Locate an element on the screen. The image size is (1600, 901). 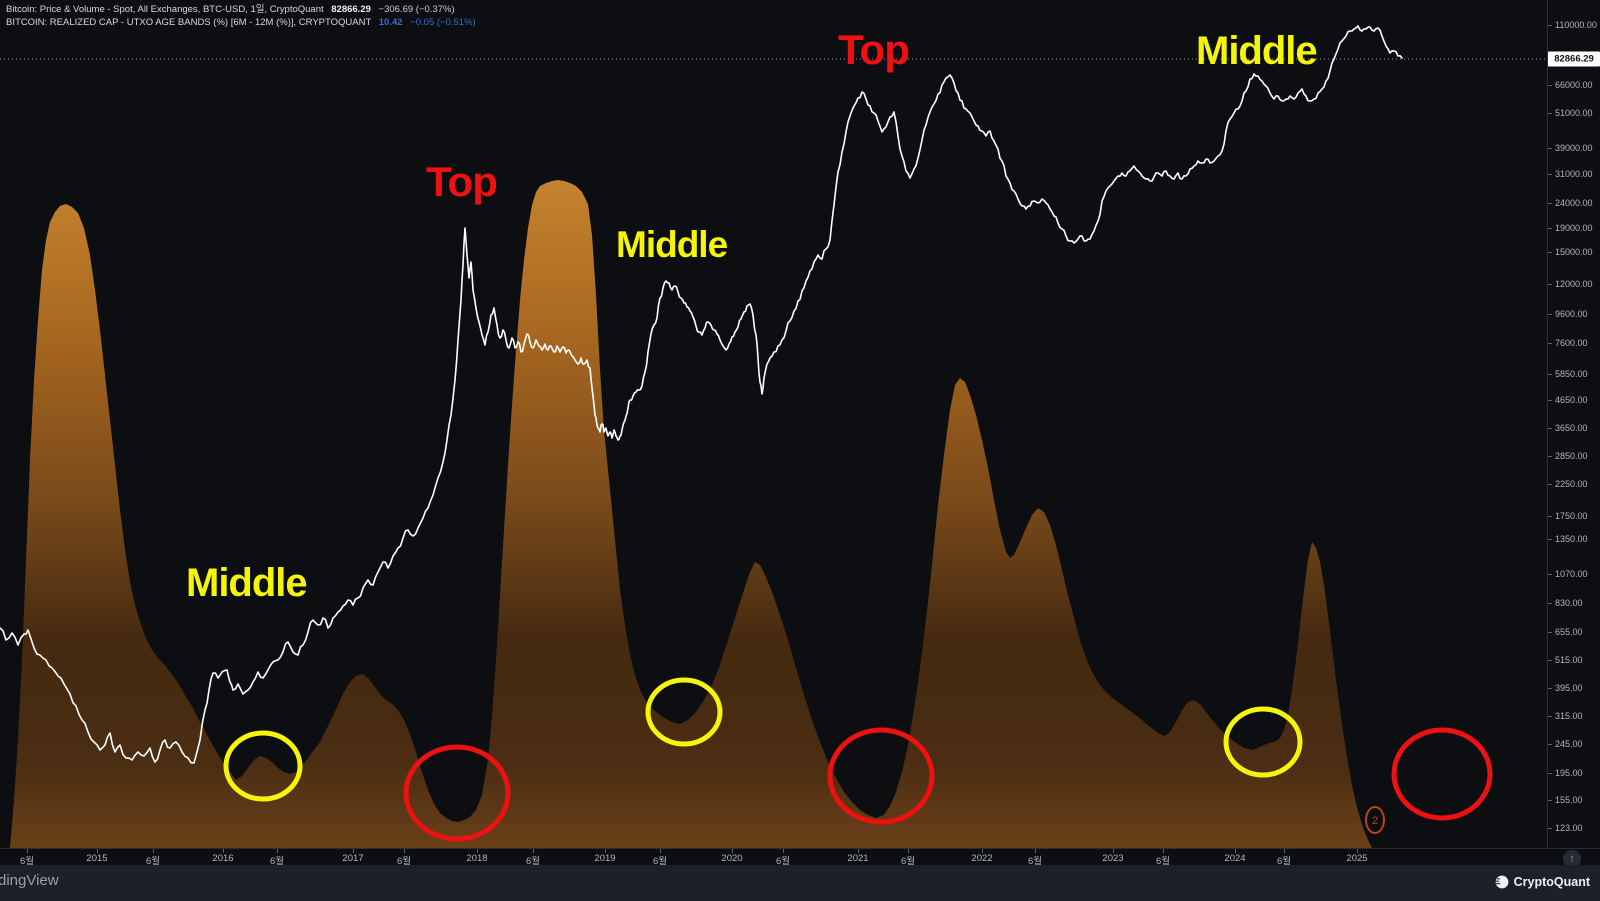
up-arrow-icon: ↑ is located at coordinates (1572, 859).